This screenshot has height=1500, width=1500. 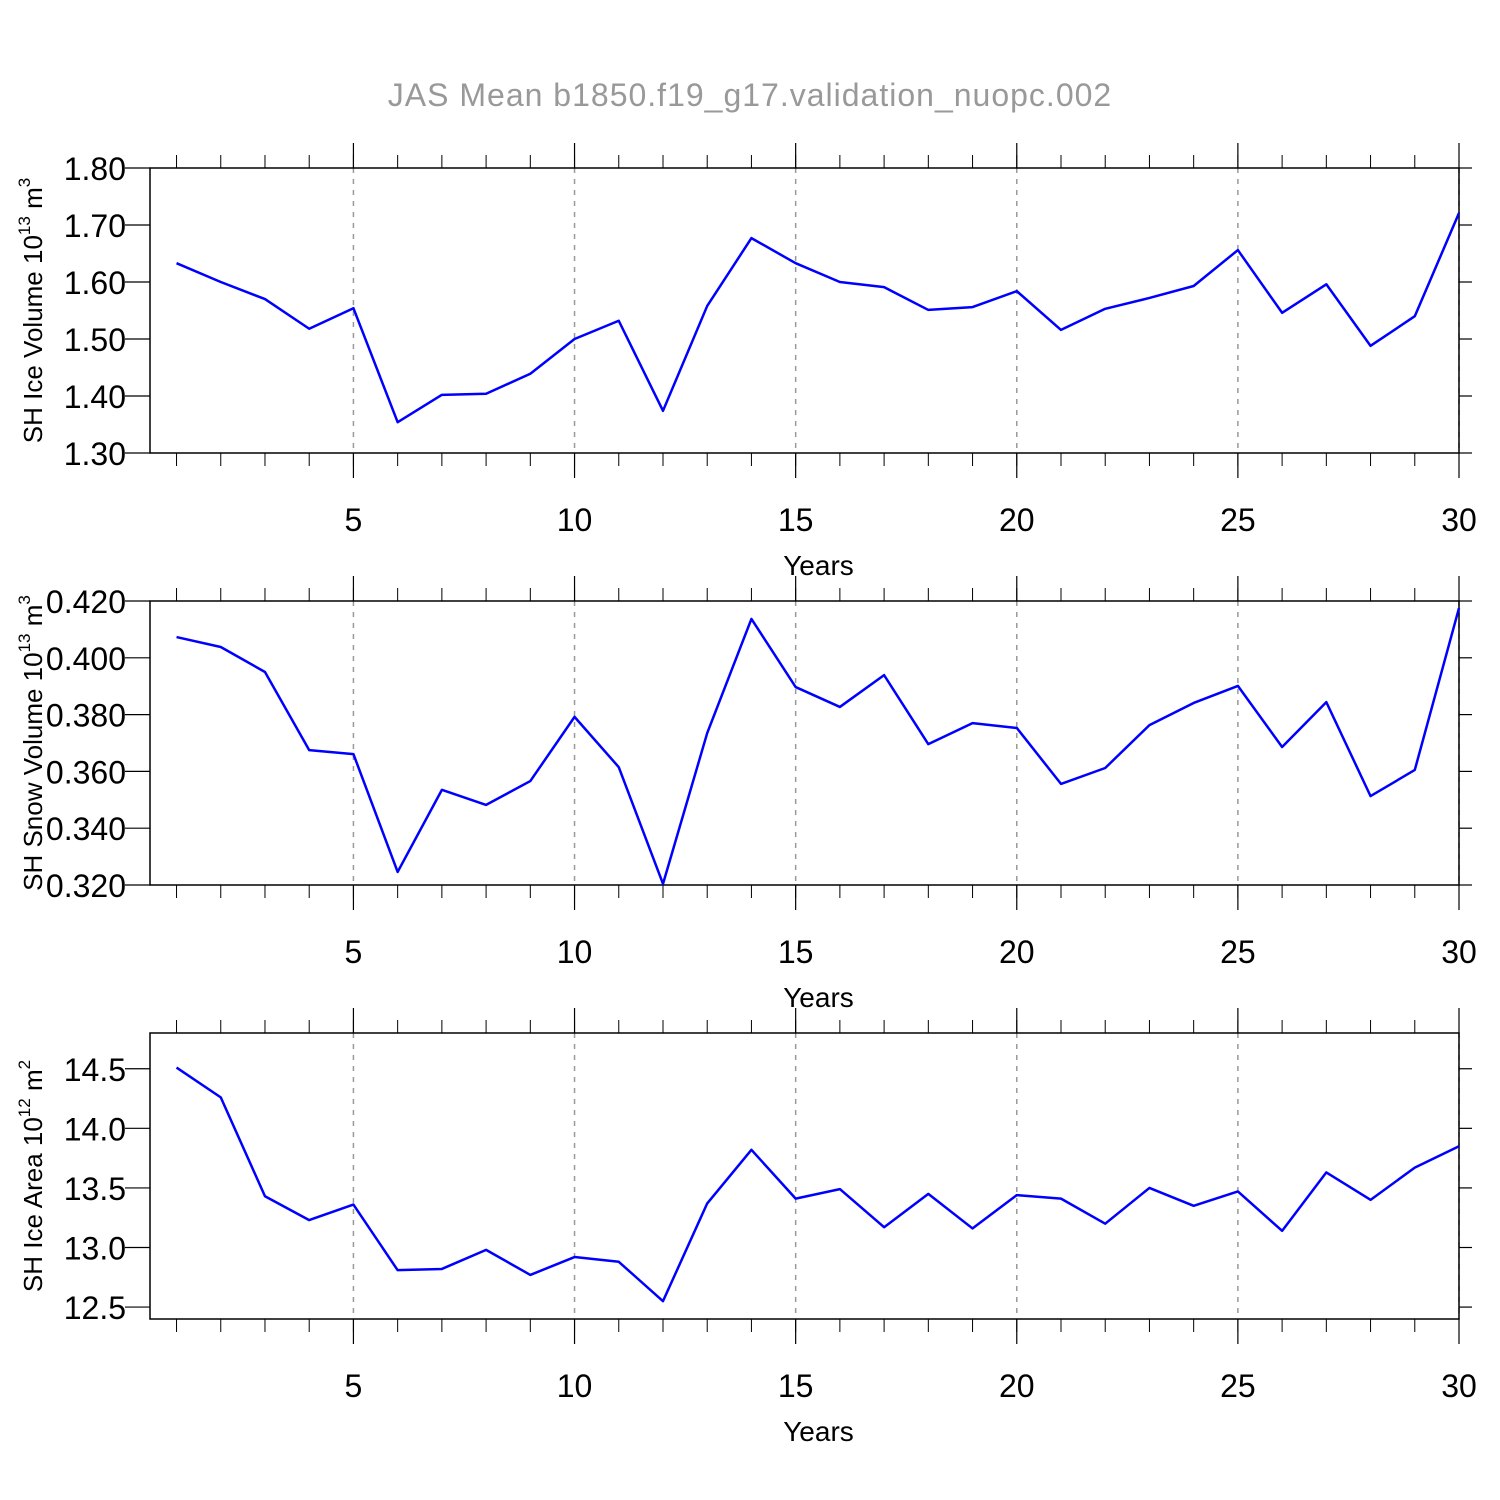 I want to click on y-tick-label: 13.5, so click(x=95, y=1189).